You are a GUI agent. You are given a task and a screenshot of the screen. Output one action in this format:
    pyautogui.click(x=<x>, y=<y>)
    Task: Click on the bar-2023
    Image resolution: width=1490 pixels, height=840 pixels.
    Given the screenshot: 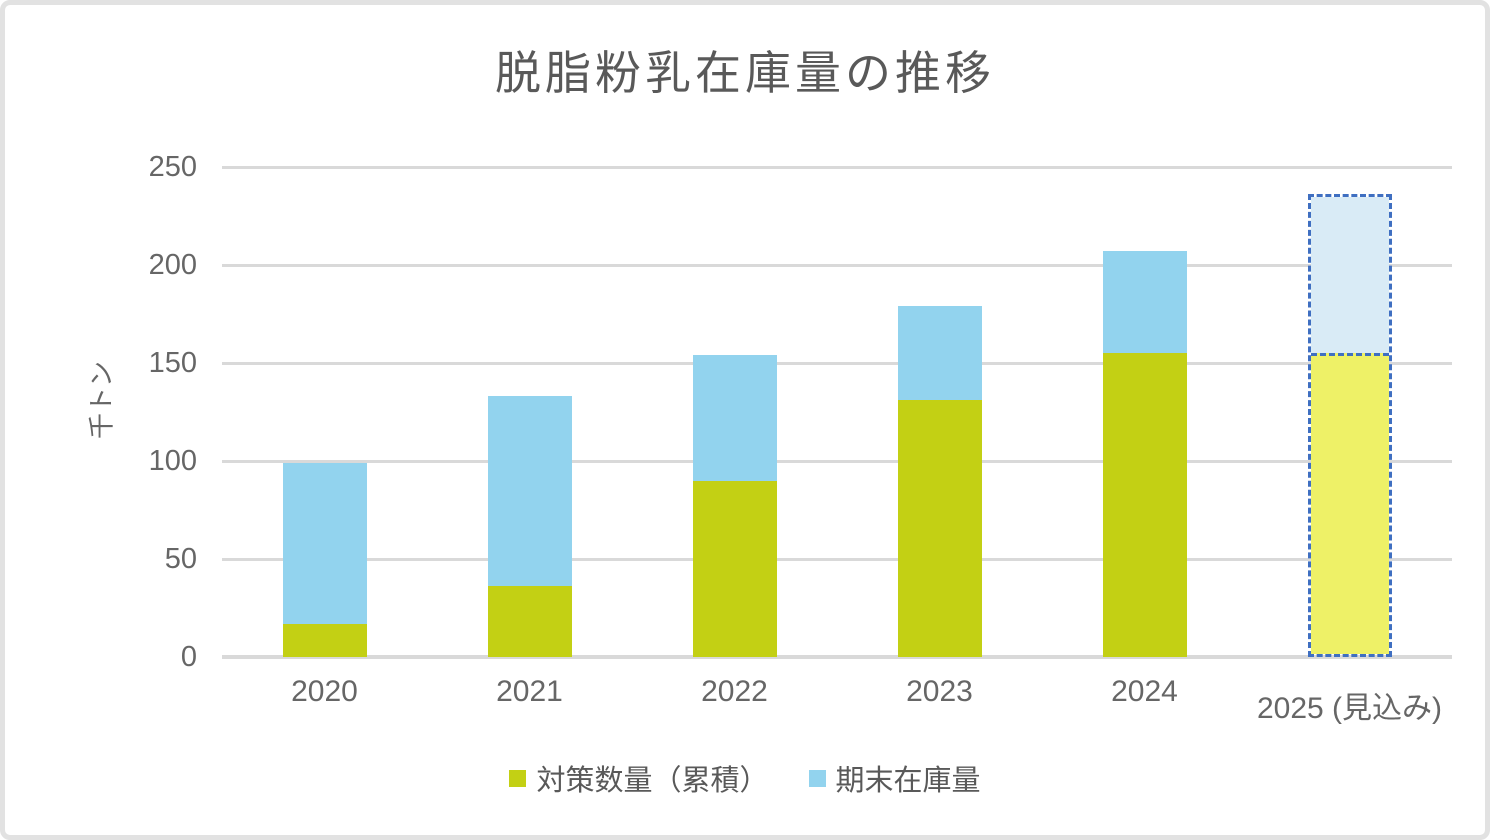 What is the action you would take?
    pyautogui.click(x=939, y=481)
    